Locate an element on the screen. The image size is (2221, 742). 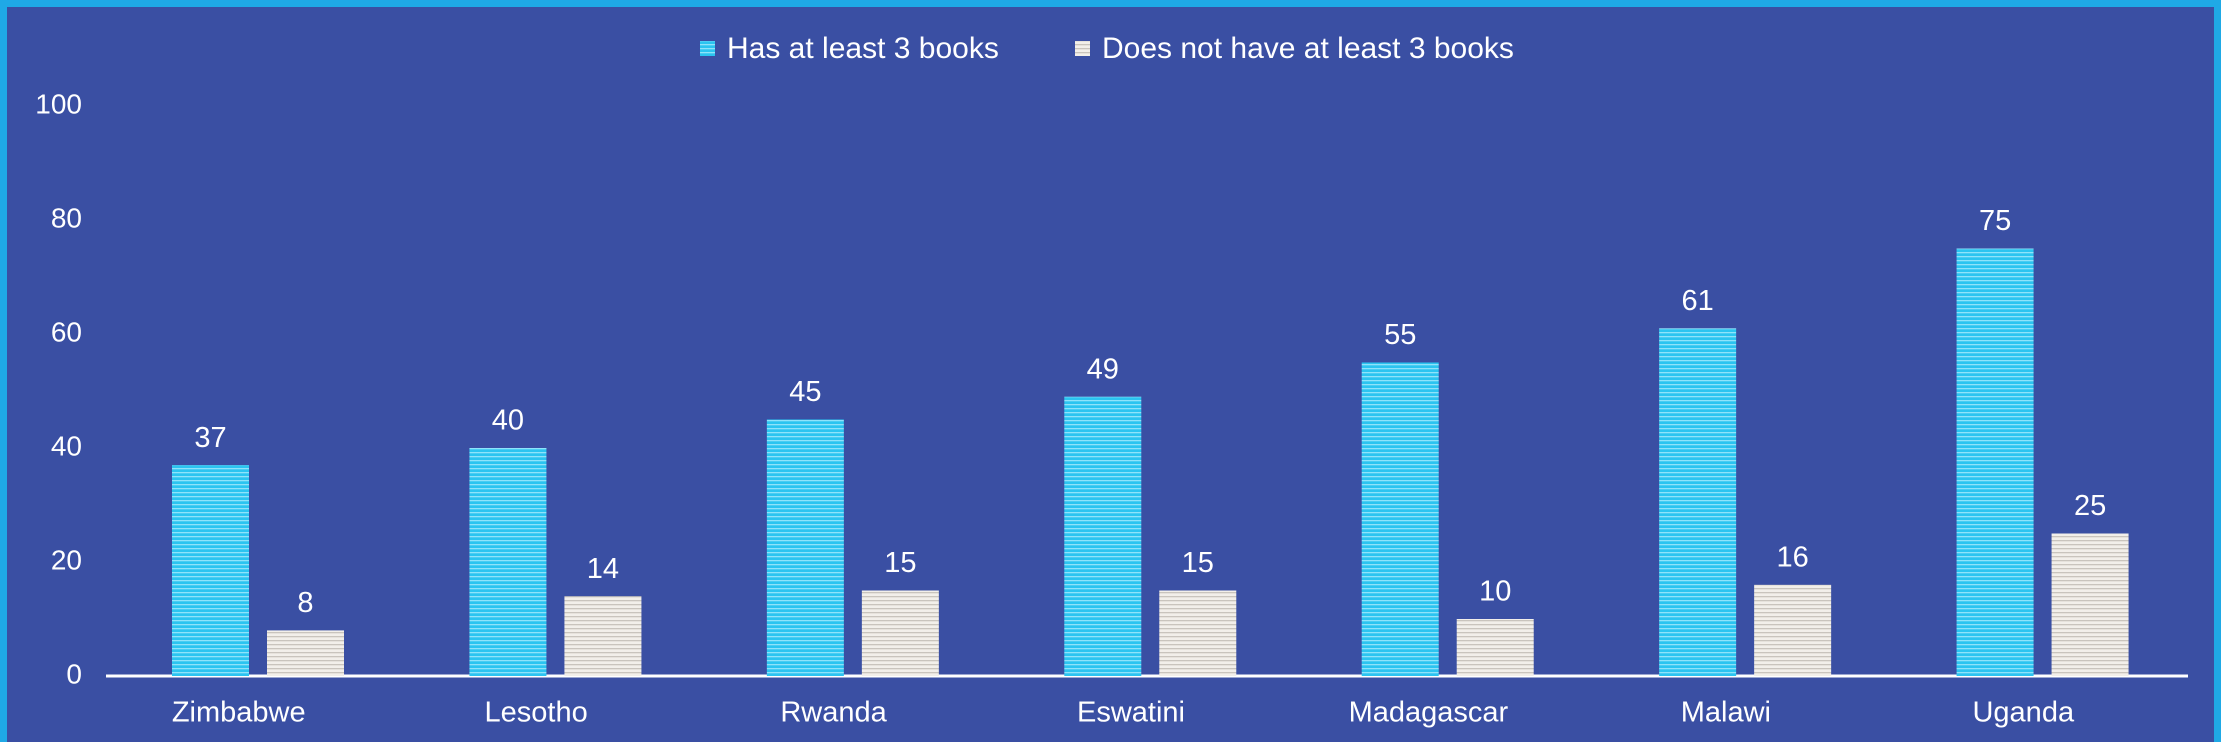
x-tick-label: Rwanda is located at coordinates (833, 713).